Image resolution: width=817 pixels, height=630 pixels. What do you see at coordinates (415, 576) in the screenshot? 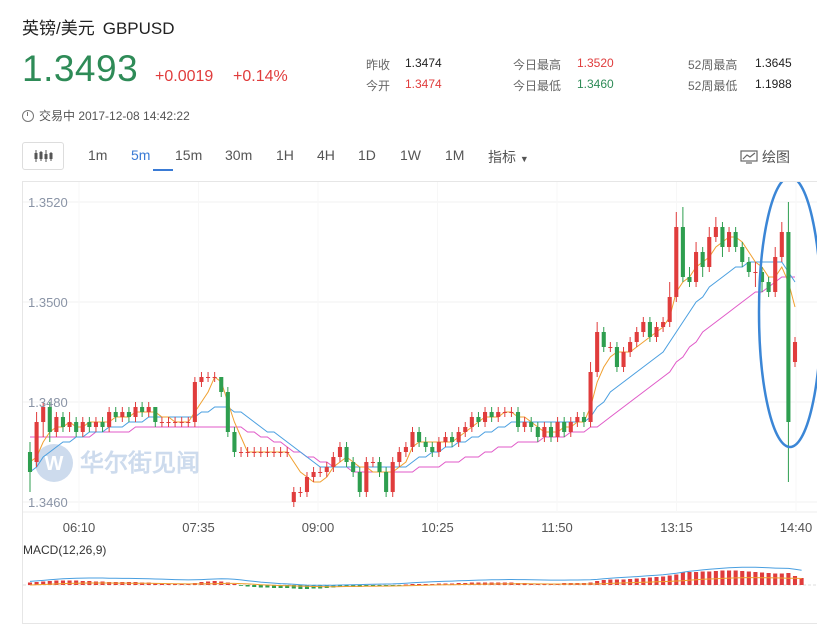
I see `macd-dif-line` at bounding box center [415, 576].